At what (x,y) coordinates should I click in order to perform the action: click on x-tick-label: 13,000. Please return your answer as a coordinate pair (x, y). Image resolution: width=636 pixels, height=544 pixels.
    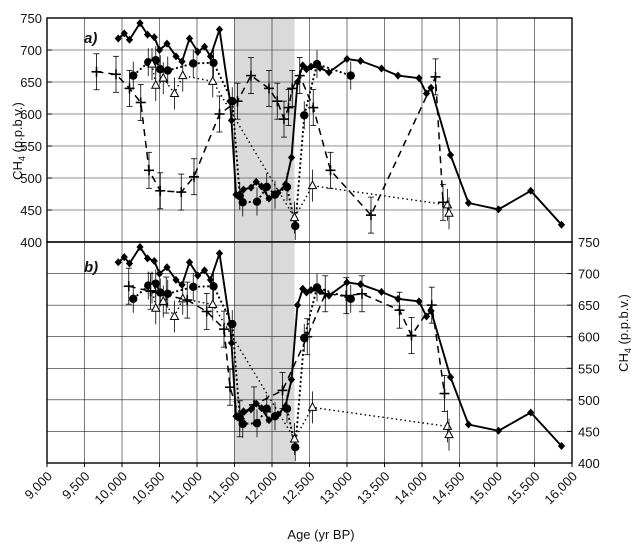
    Looking at the image, I should click on (335, 488).